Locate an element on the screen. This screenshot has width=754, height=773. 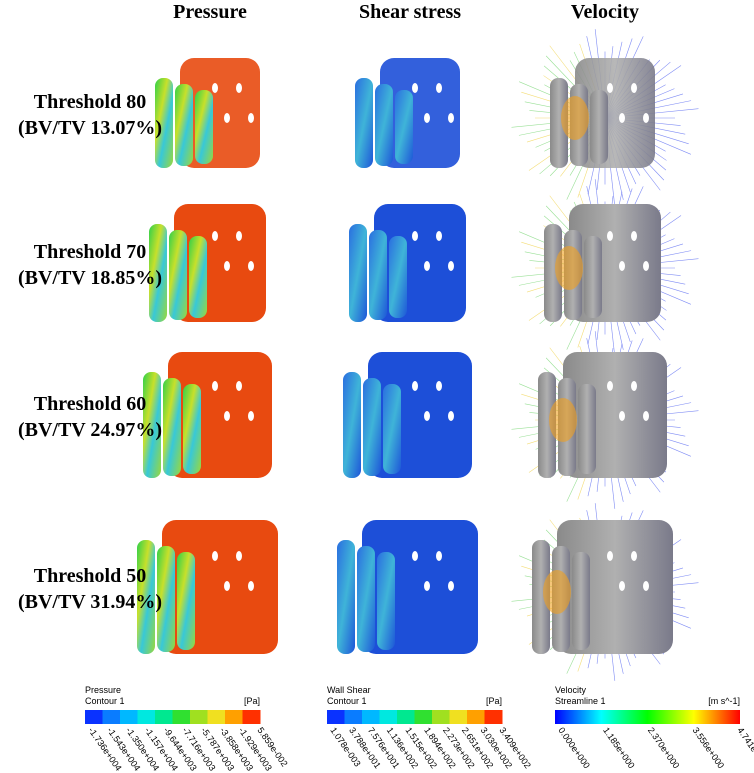
color-ramp is located at coordinates (647, 717).